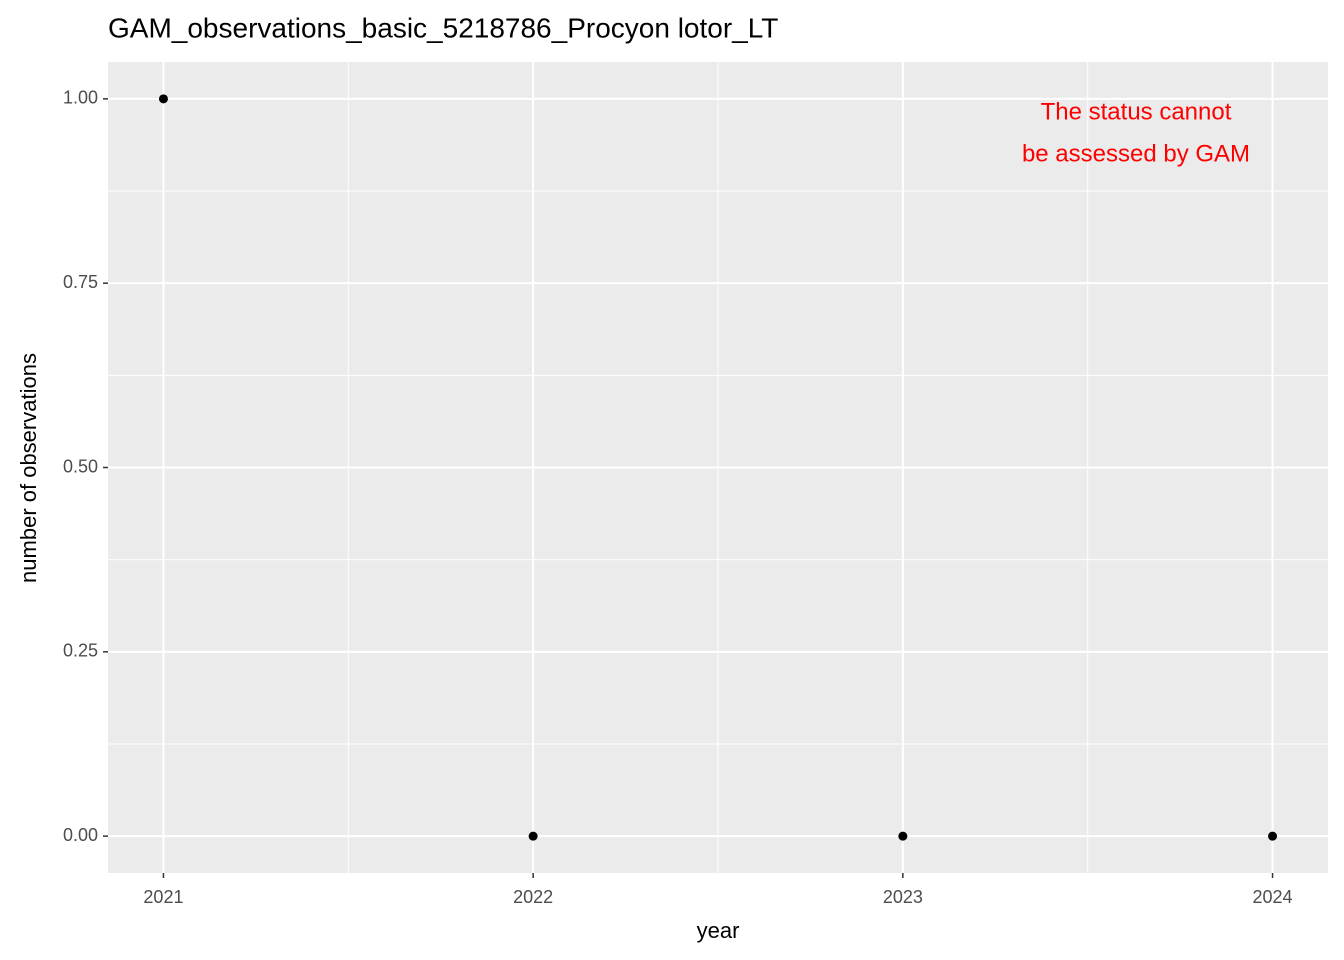  Describe the element at coordinates (80, 835) in the screenshot. I see `y-tick-label: 0.00` at that location.